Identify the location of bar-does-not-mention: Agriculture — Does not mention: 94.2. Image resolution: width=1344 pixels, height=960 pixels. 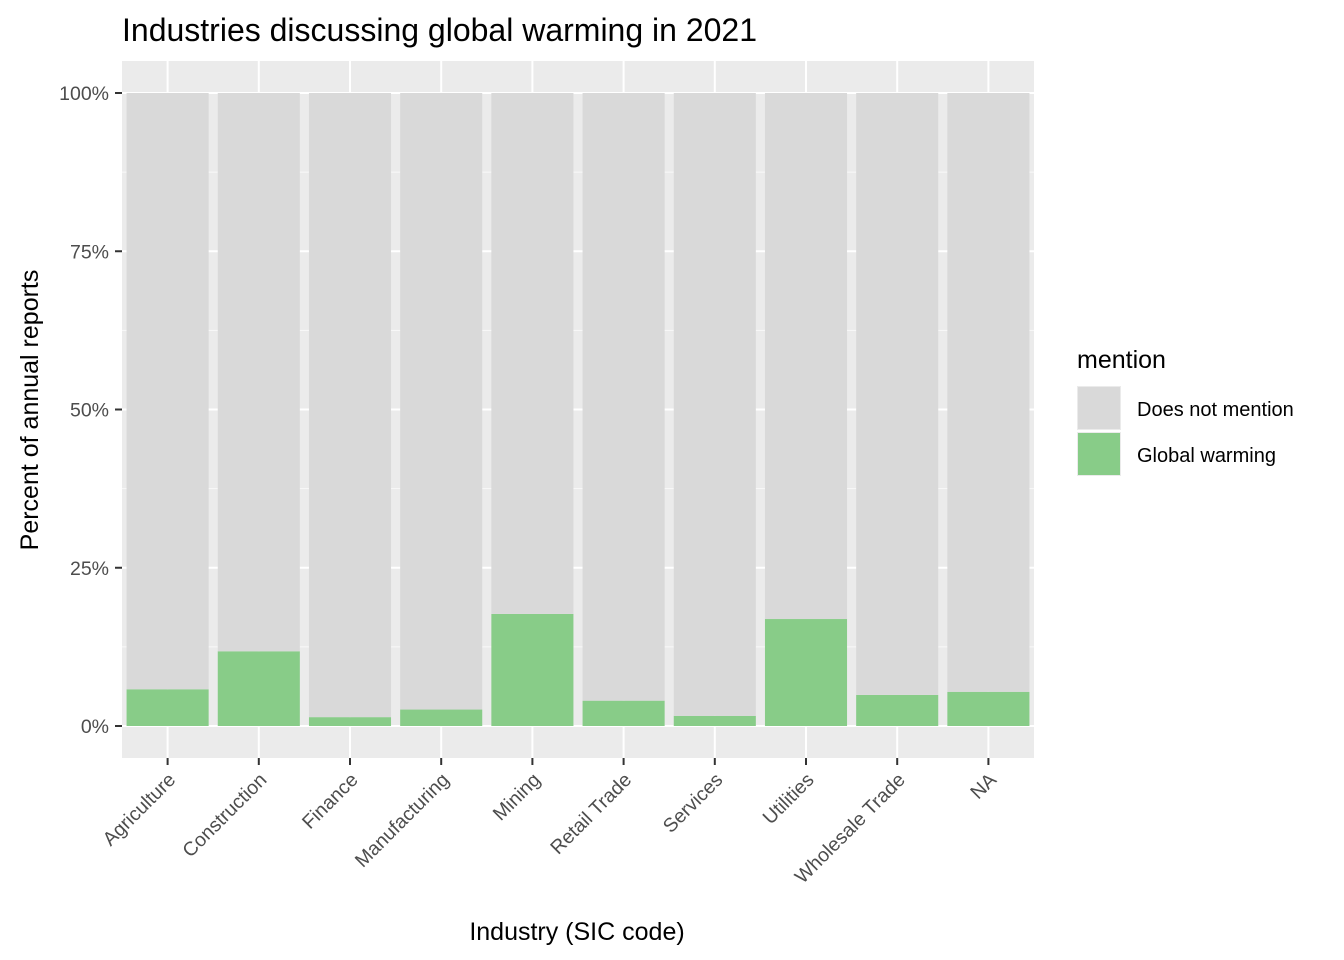
(167, 391).